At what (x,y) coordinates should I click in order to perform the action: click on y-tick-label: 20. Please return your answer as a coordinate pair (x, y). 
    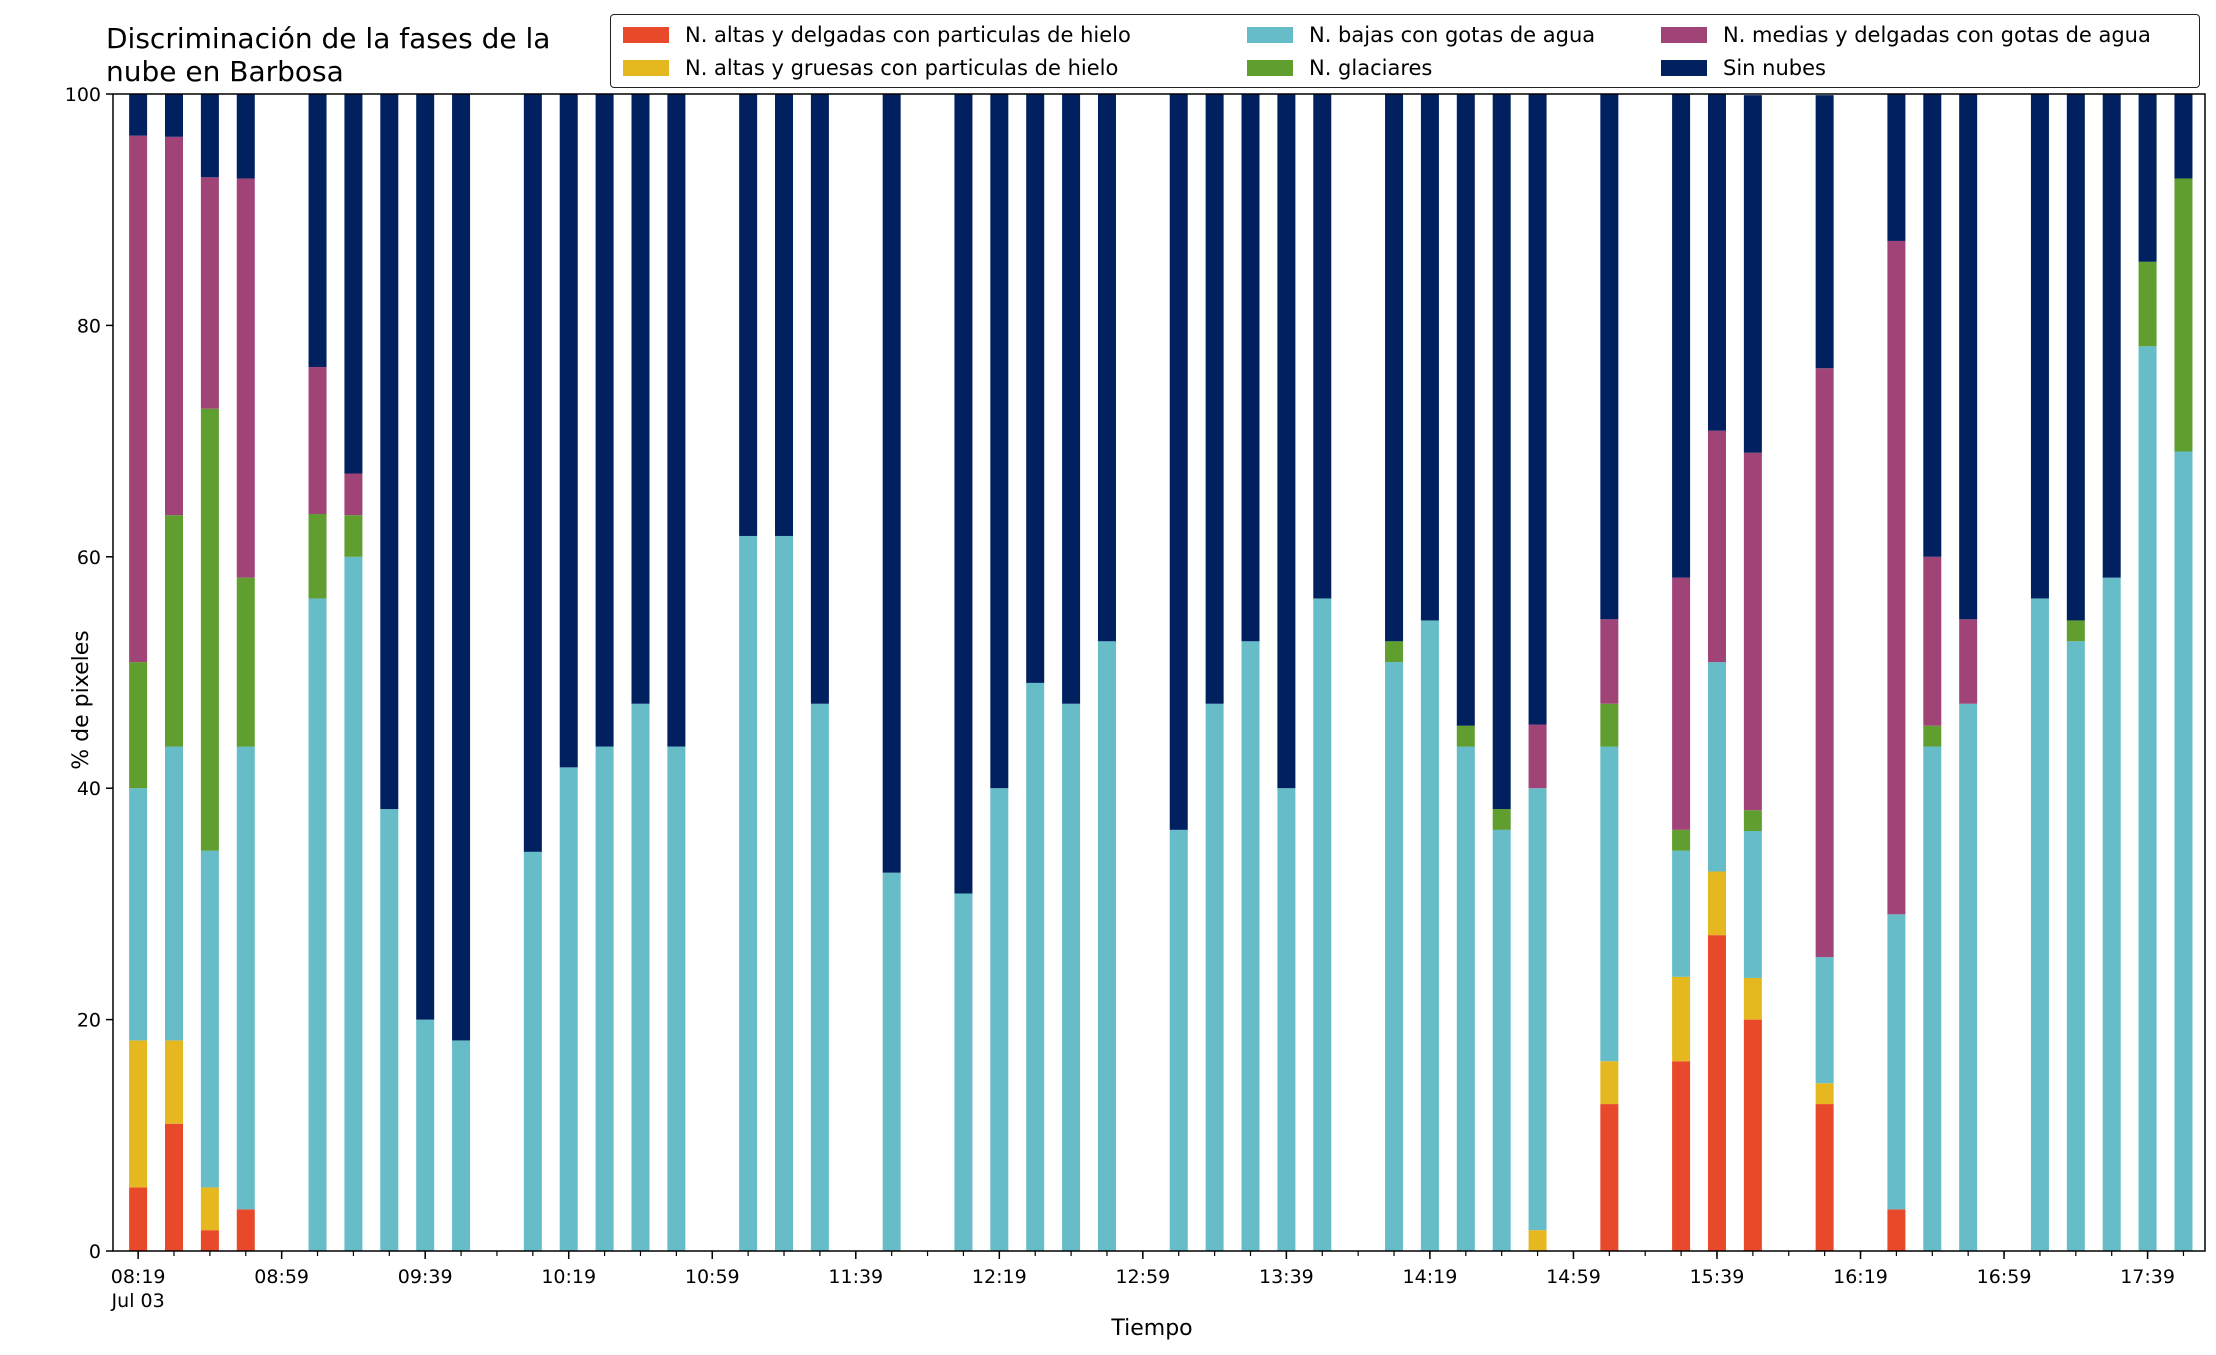
    Looking at the image, I should click on (89, 1021).